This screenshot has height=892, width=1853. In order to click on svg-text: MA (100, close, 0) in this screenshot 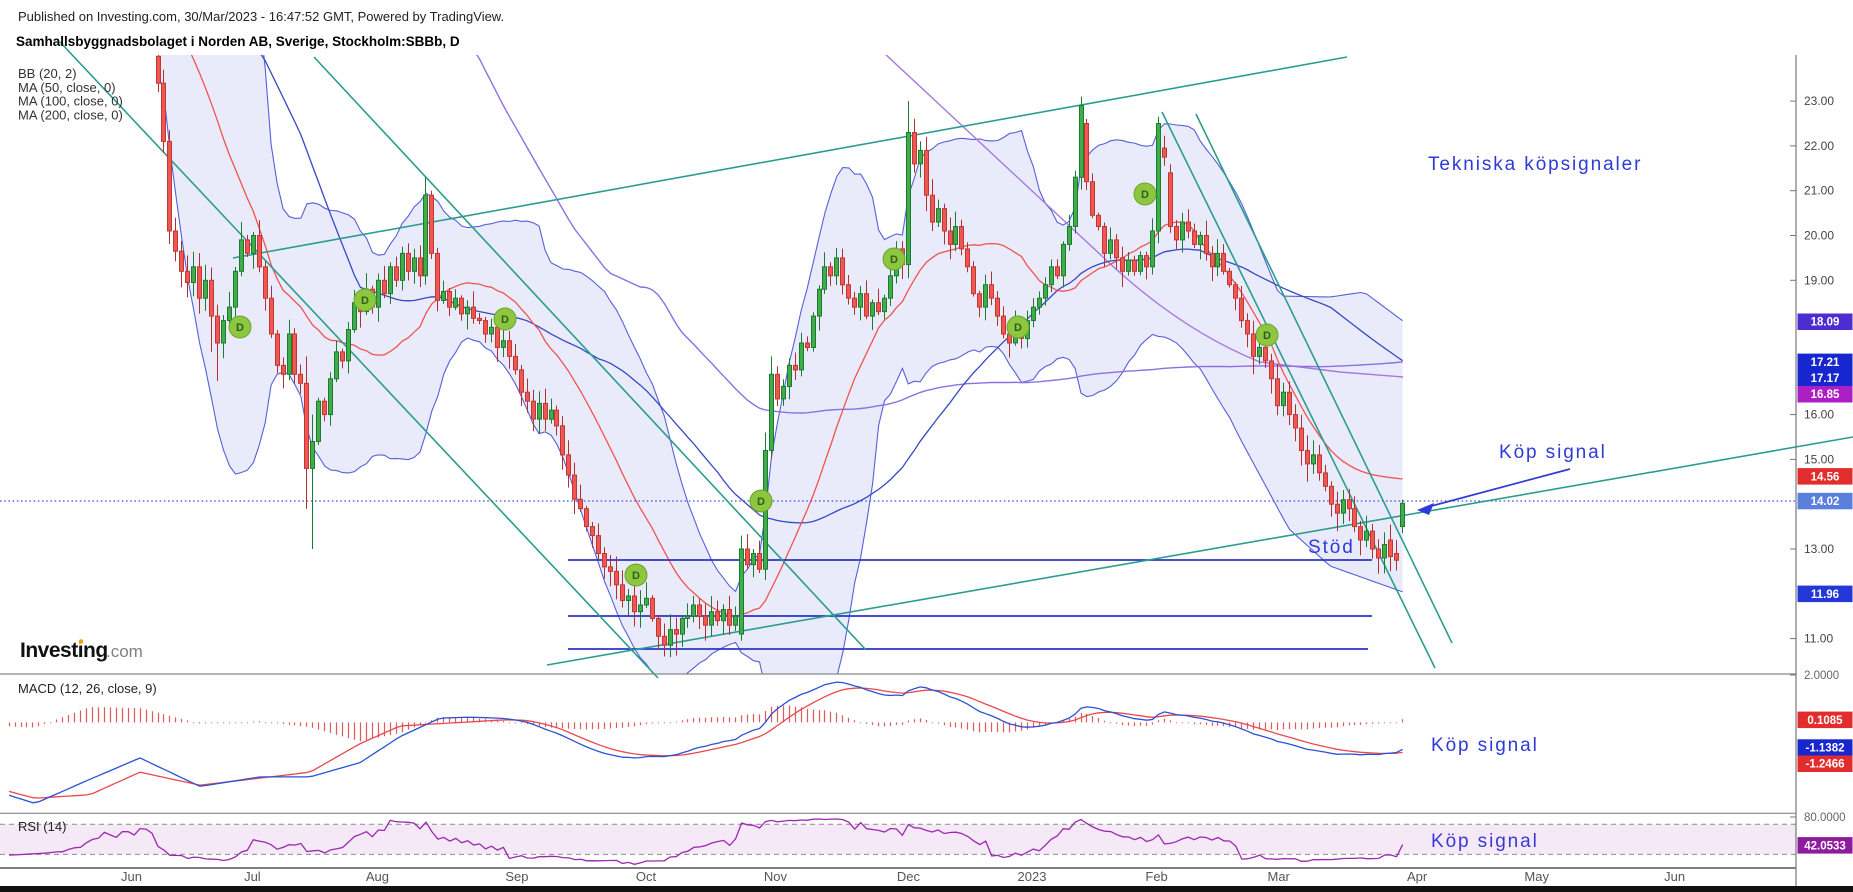, I will do `click(70, 101)`.